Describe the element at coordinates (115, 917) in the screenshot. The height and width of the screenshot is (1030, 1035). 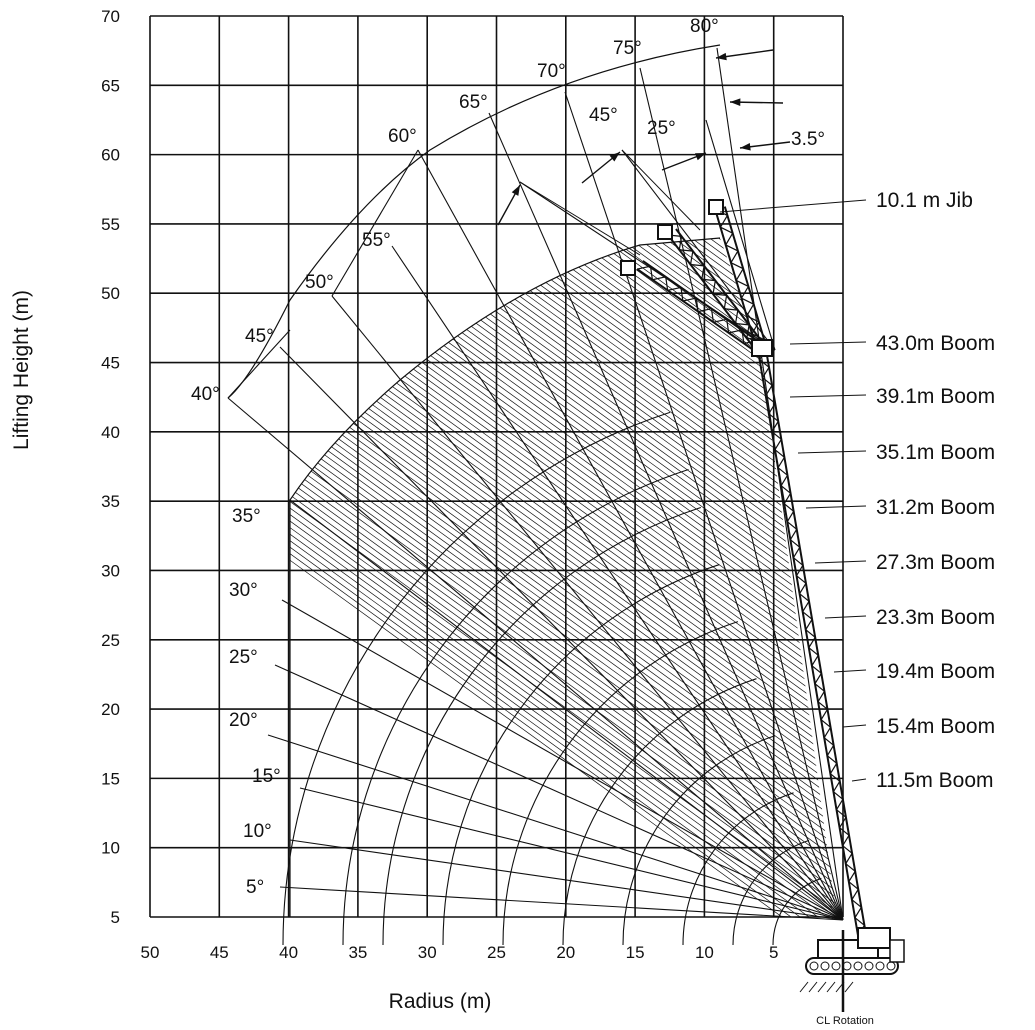
I see `y-tick-label: 5` at that location.